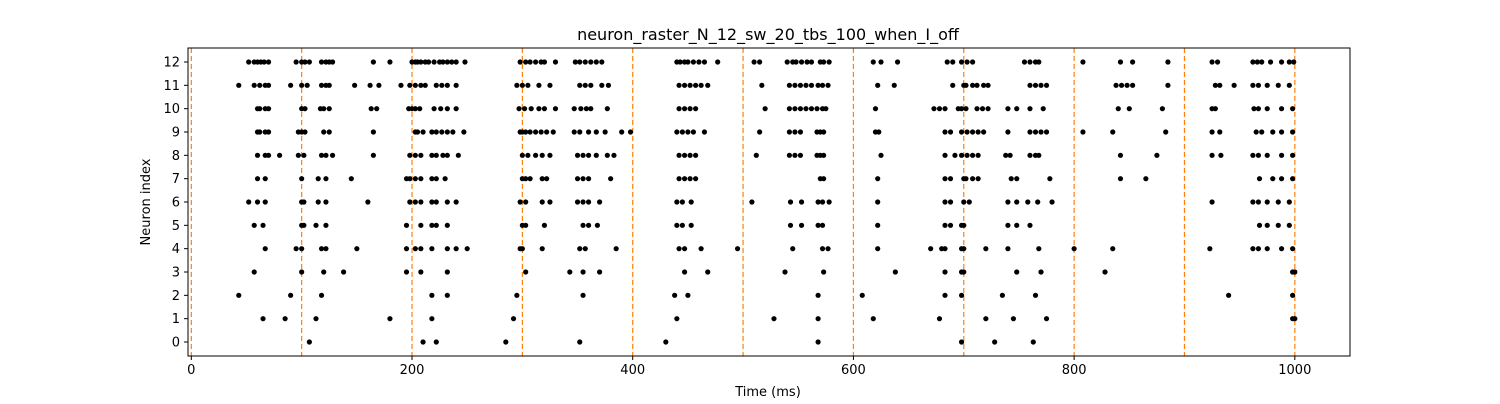 The image size is (1500, 404). I want to click on x-tick-label-0: 0, so click(191, 370).